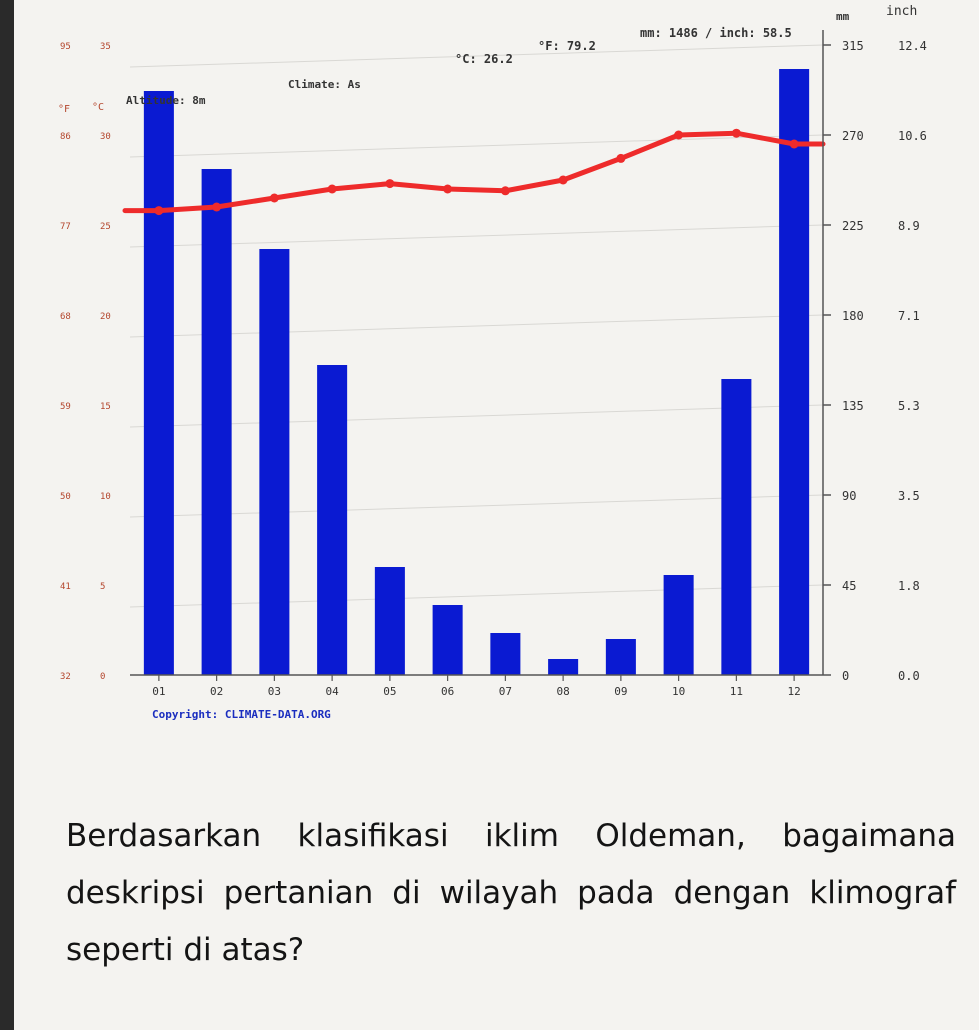 Image resolution: width=979 pixels, height=1030 pixels. What do you see at coordinates (909, 316) in the screenshot?
I see `right-tick-inch: 7.1` at bounding box center [909, 316].